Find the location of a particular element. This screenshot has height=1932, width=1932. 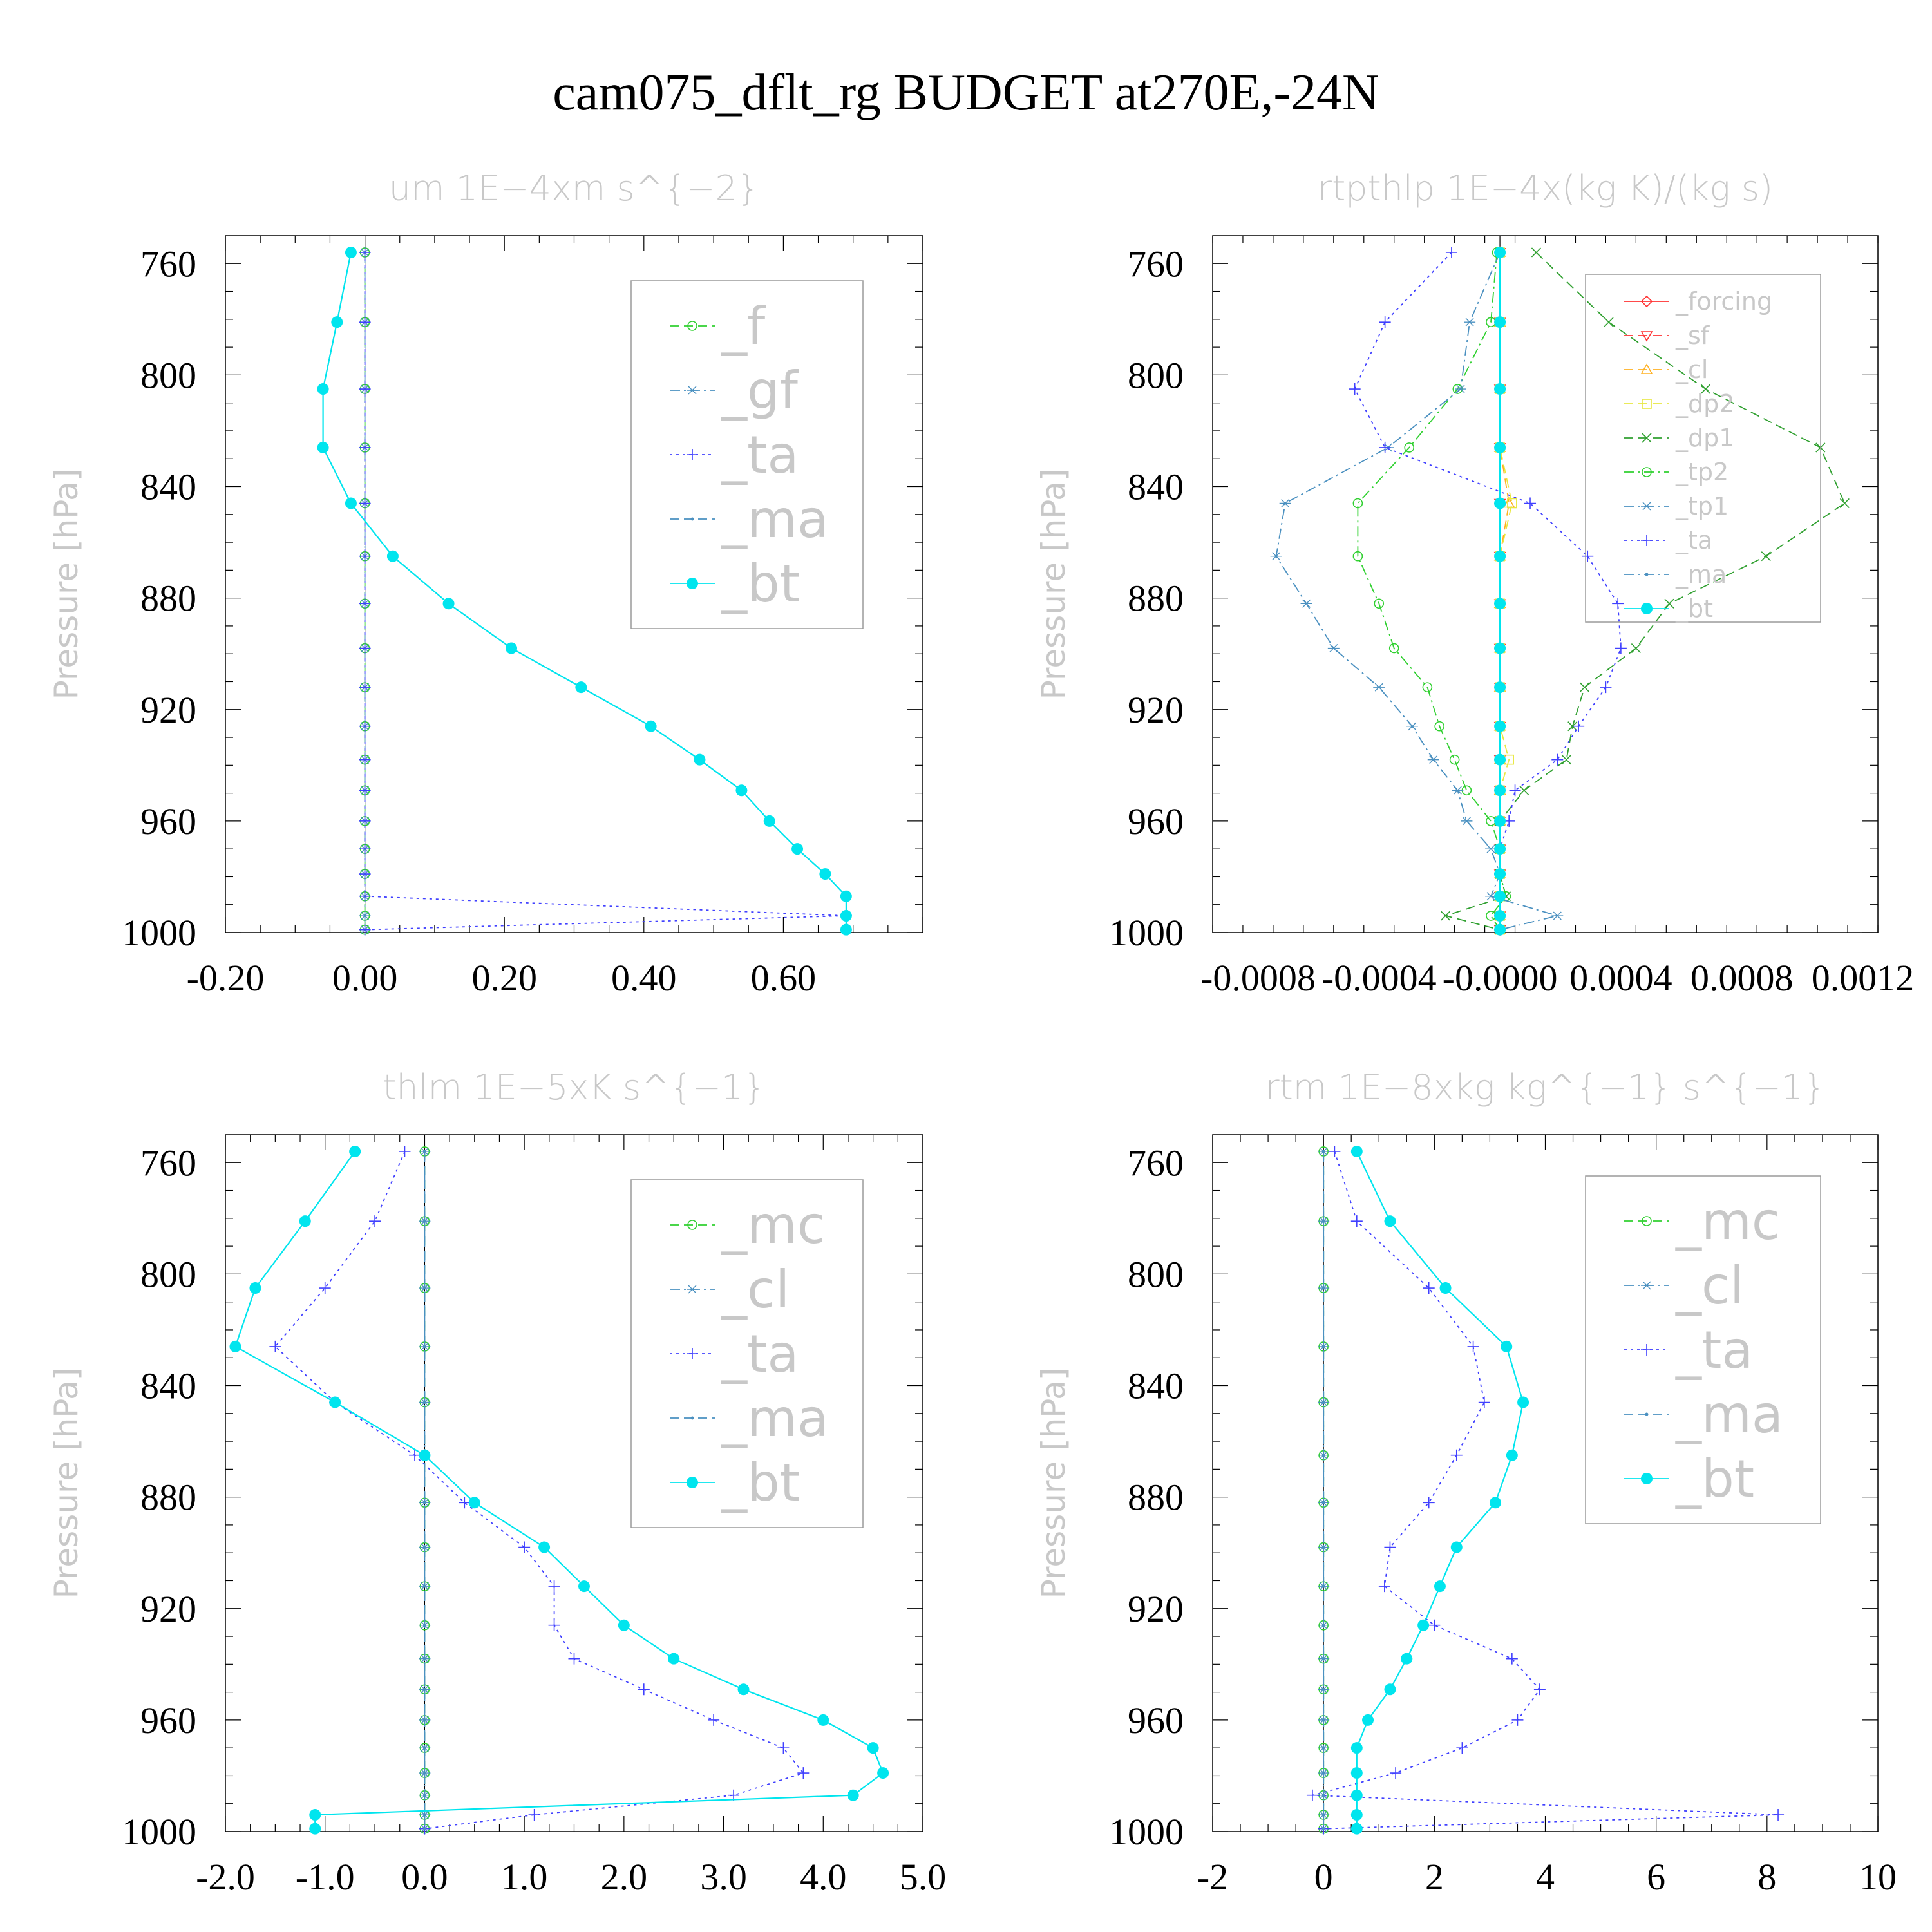

legend-label: _tp2 is located at coordinates (1702, 472).